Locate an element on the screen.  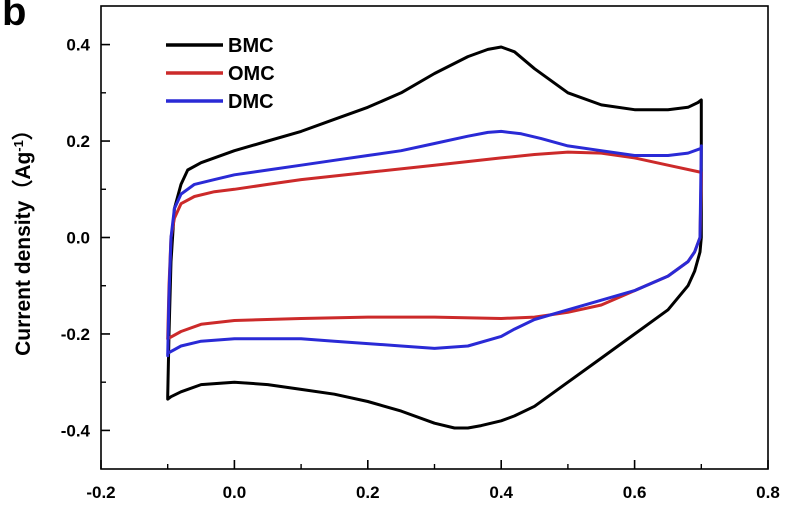
x-tick-label: 0.0 is located at coordinates (235, 492).